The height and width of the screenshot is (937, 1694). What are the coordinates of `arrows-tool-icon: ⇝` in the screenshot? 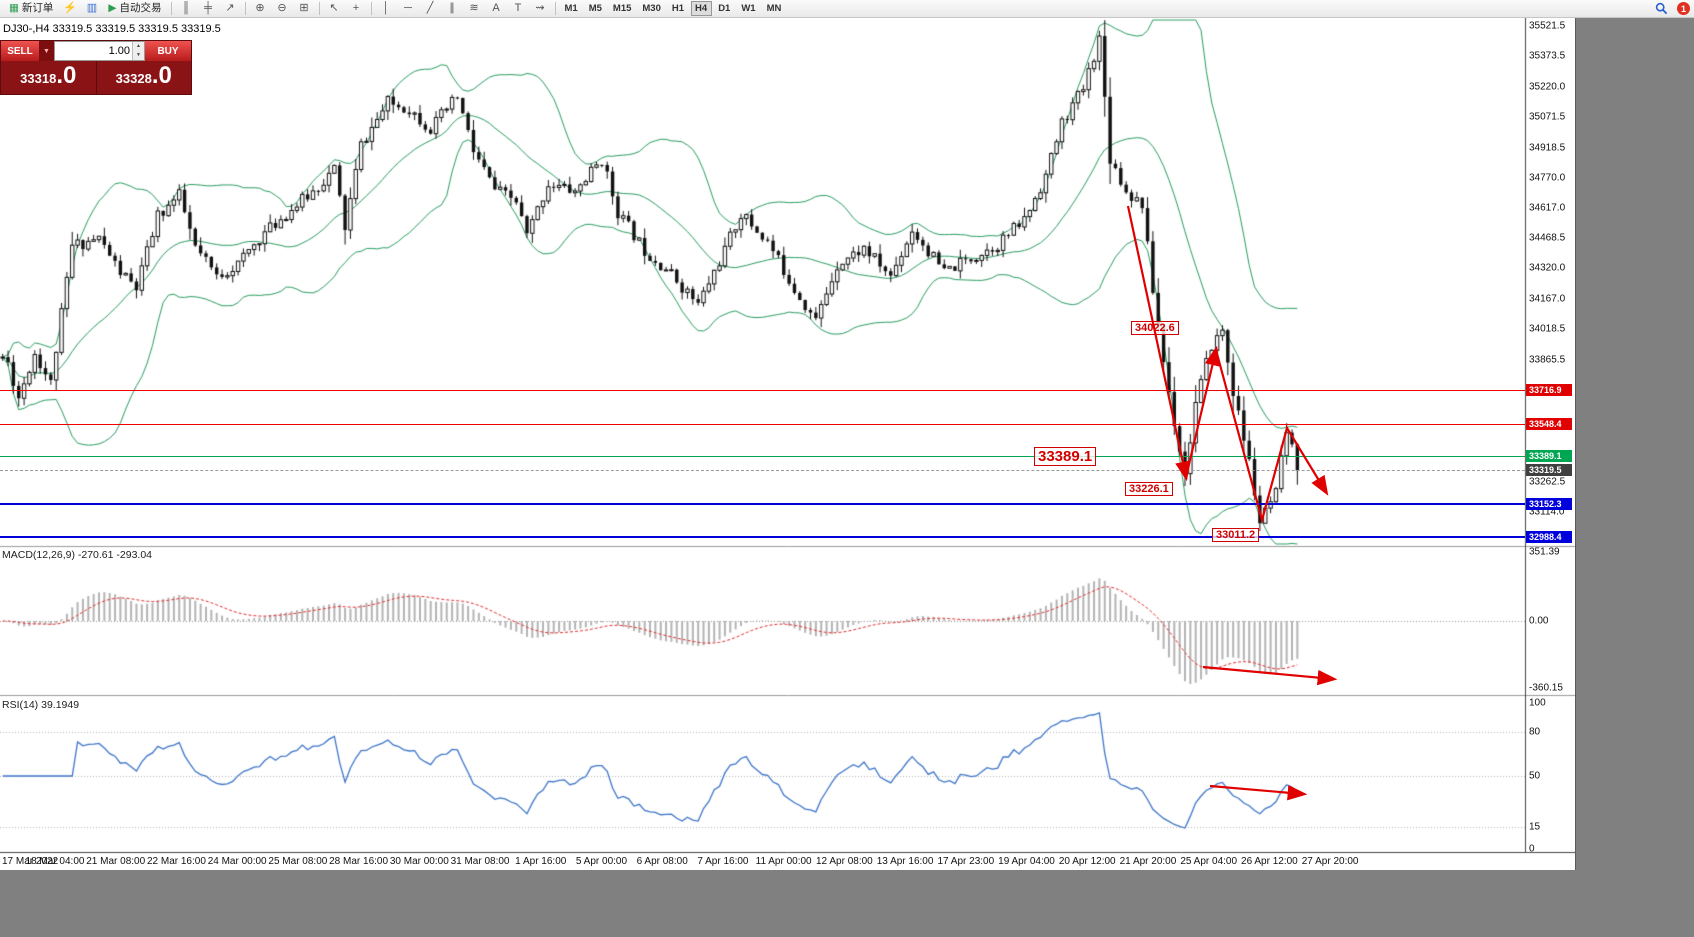 It's located at (540, 8).